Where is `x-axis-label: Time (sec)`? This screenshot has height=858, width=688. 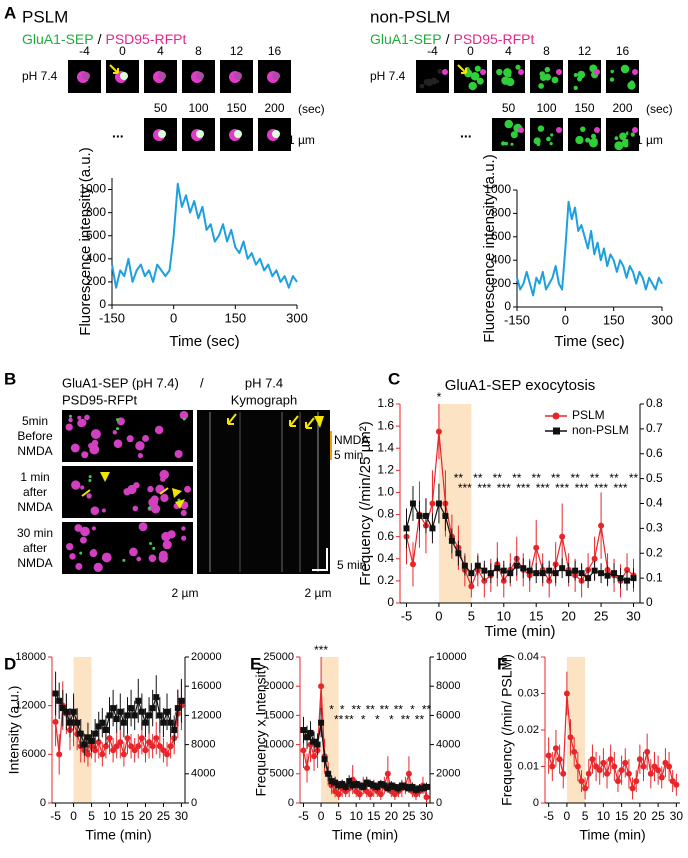
x-axis-label: Time (sec) is located at coordinates (589, 341).